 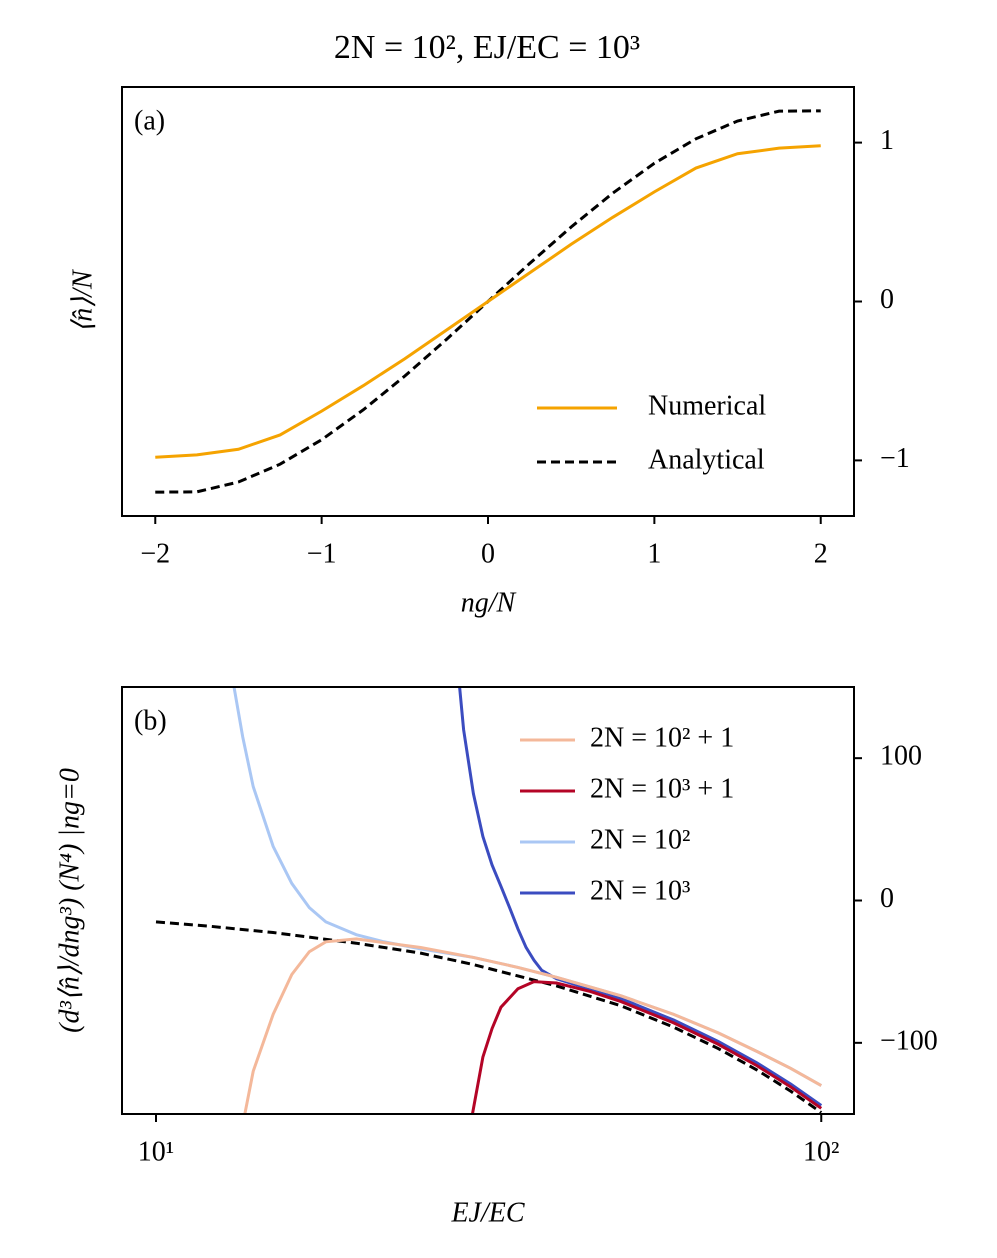 I want to click on legend-label: Numerical, so click(x=707, y=405).